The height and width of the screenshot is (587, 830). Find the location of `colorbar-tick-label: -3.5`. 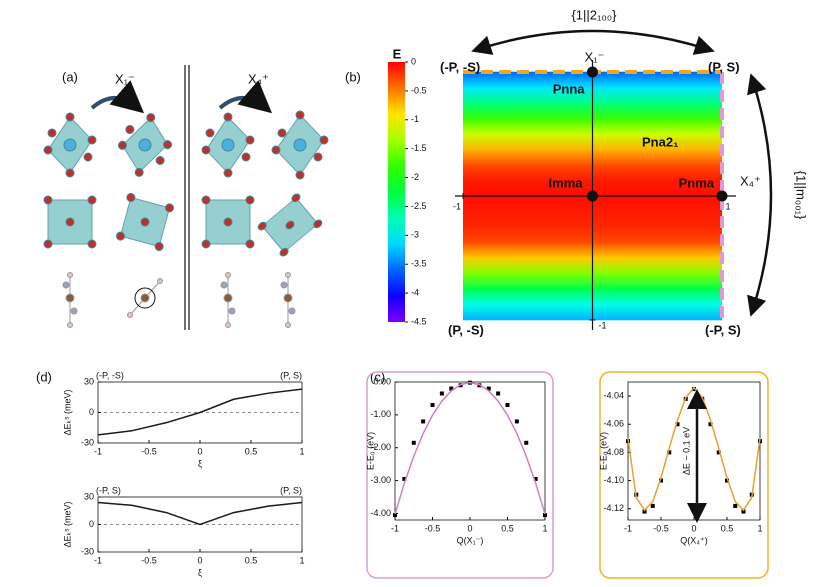

colorbar-tick-label: -3.5 is located at coordinates (419, 264).